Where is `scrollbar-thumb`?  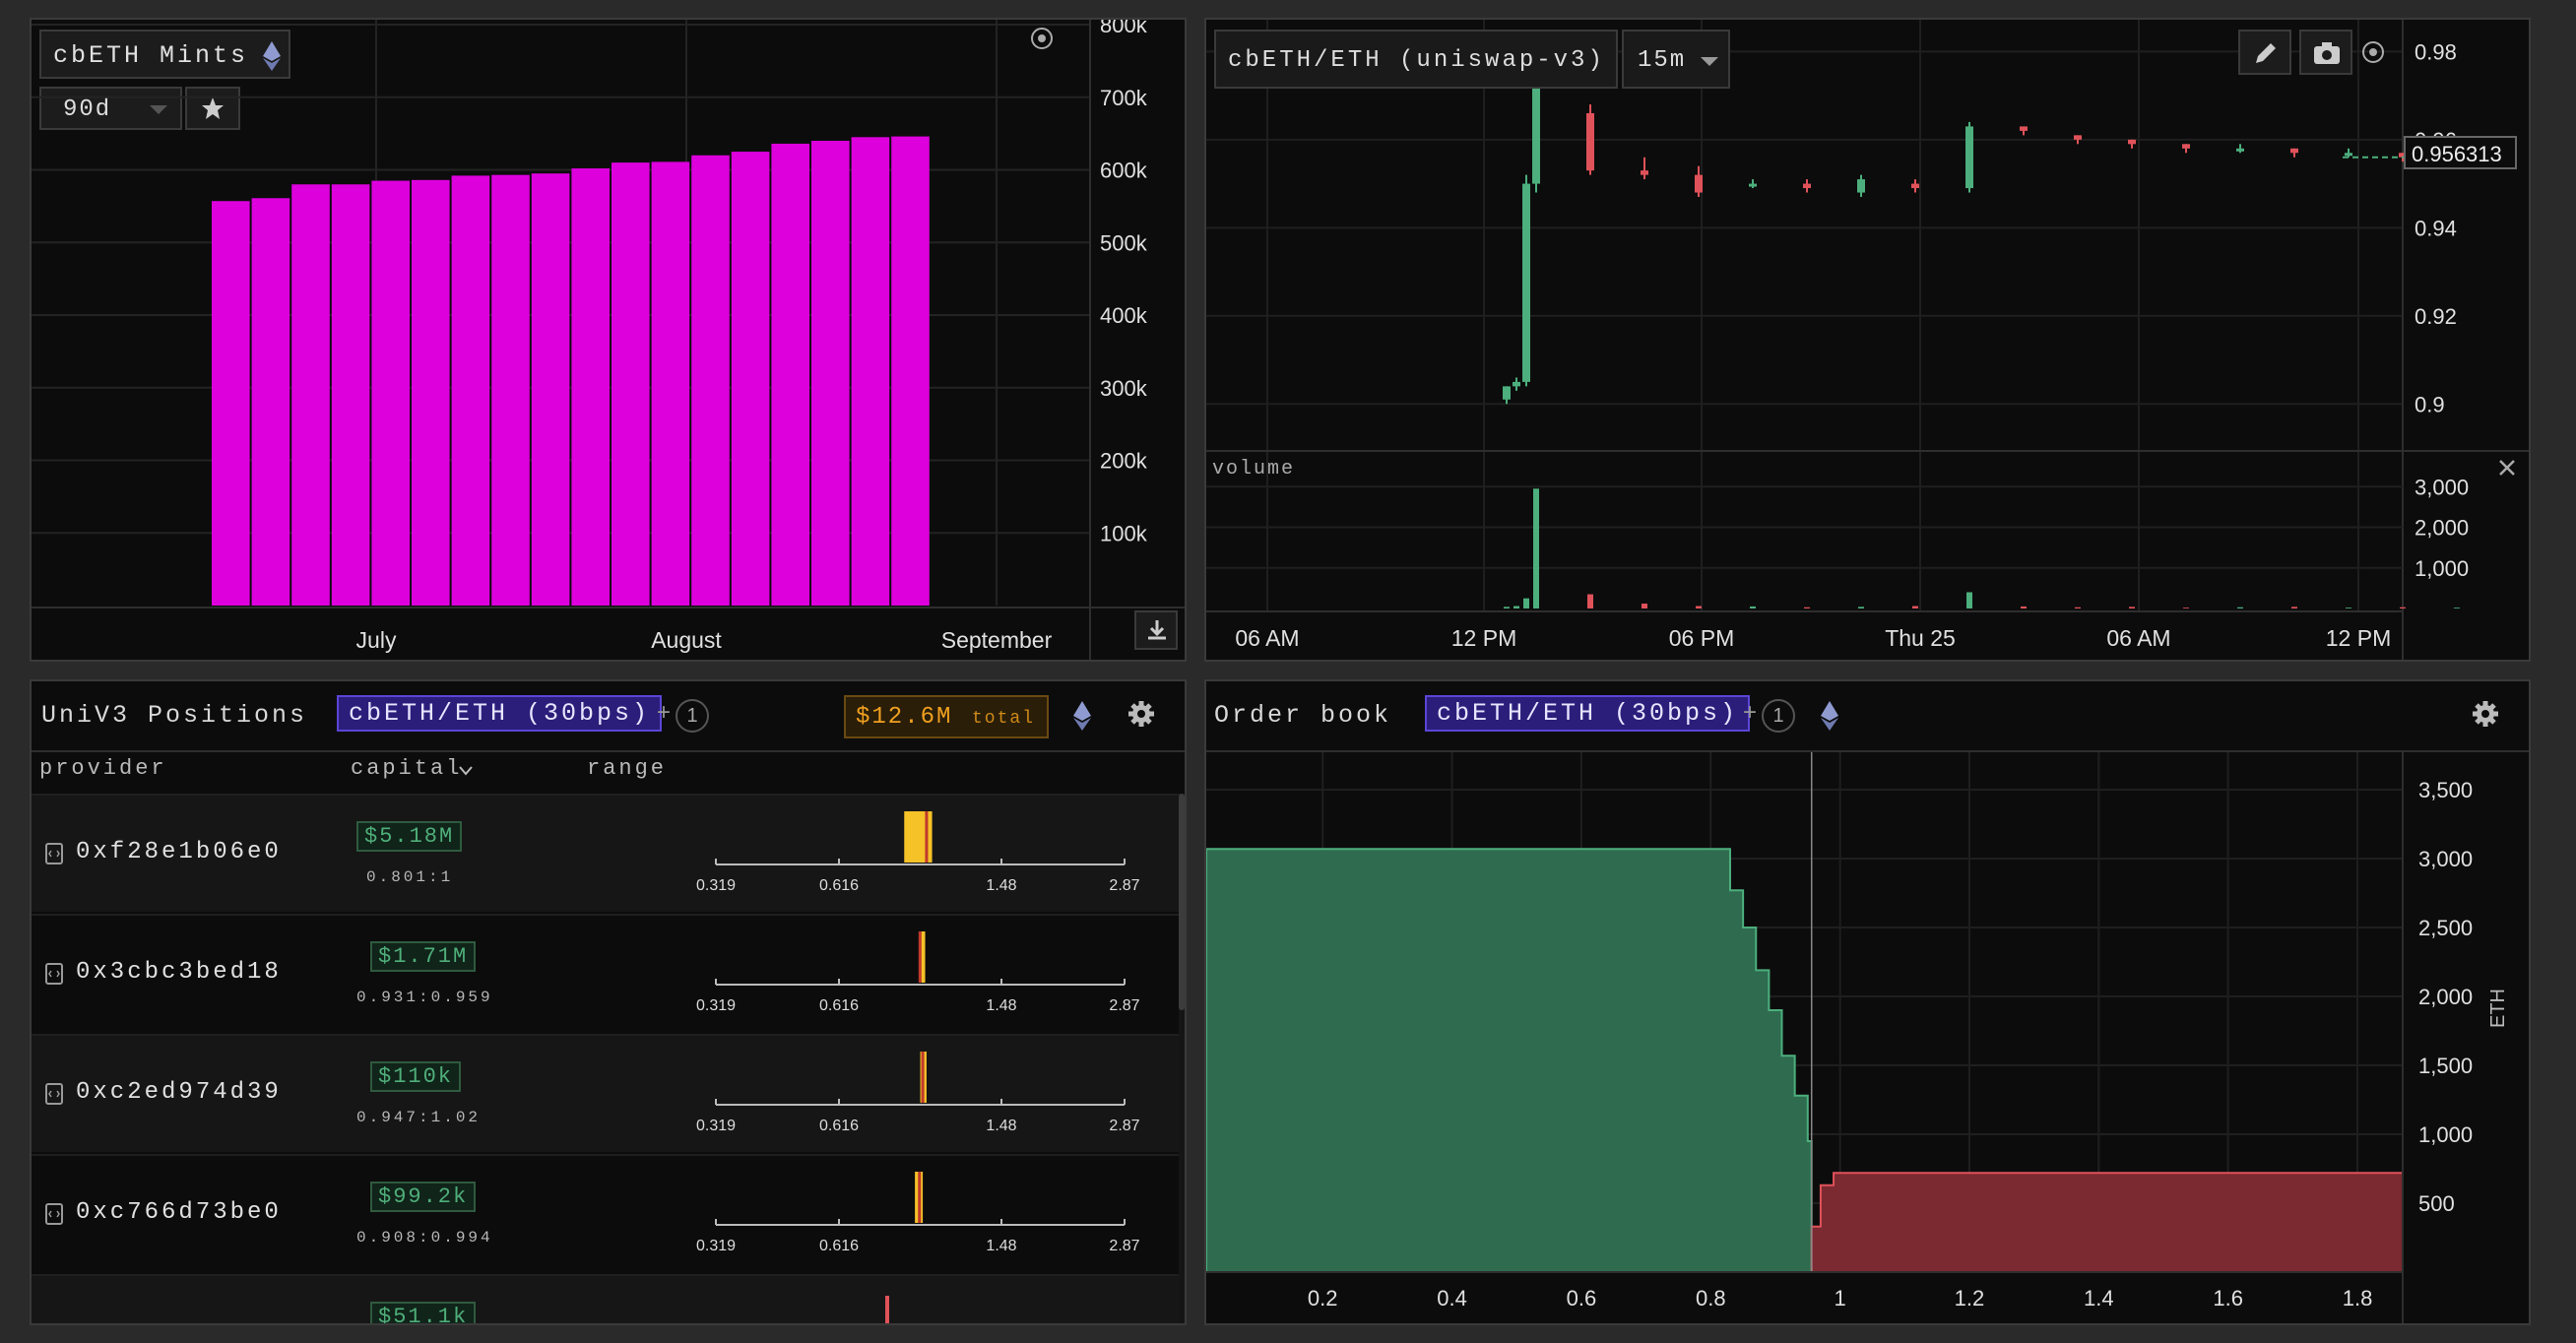
scrollbar-thumb is located at coordinates (1182, 902).